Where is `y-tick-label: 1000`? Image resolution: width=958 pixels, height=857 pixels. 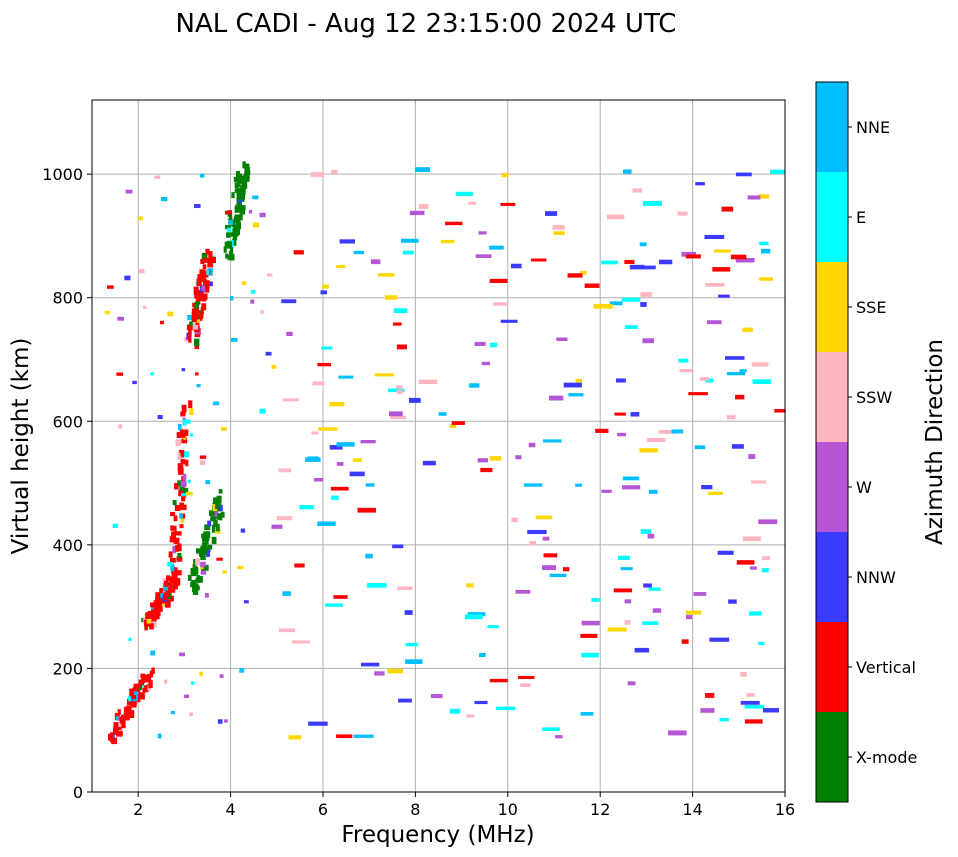
y-tick-label: 1000 is located at coordinates (62, 174).